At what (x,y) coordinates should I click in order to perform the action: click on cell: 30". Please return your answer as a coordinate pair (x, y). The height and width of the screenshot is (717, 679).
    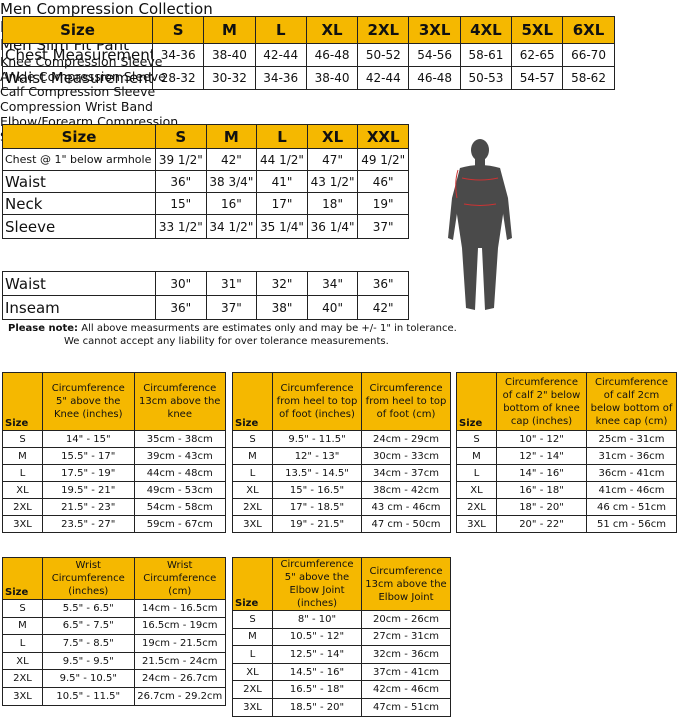
    Looking at the image, I should click on (181, 283).